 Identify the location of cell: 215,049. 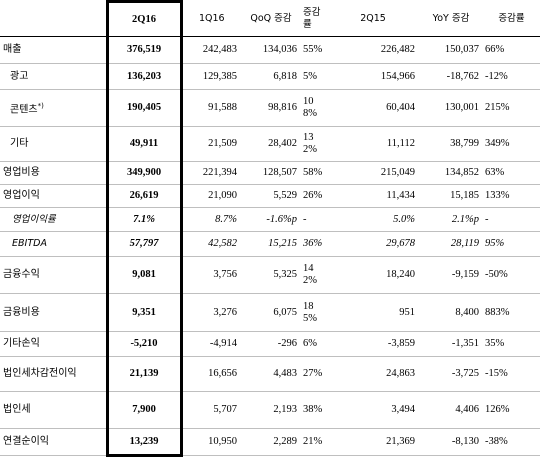
(373, 173).